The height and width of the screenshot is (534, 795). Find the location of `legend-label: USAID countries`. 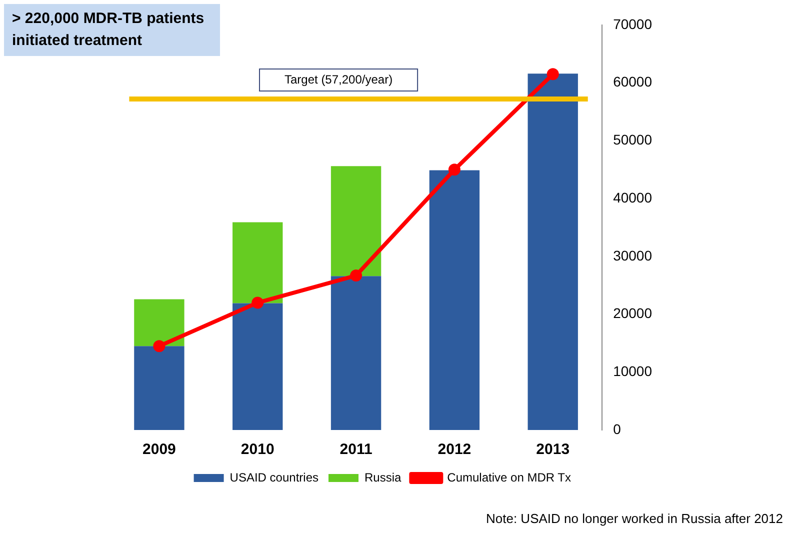

legend-label: USAID countries is located at coordinates (274, 477).